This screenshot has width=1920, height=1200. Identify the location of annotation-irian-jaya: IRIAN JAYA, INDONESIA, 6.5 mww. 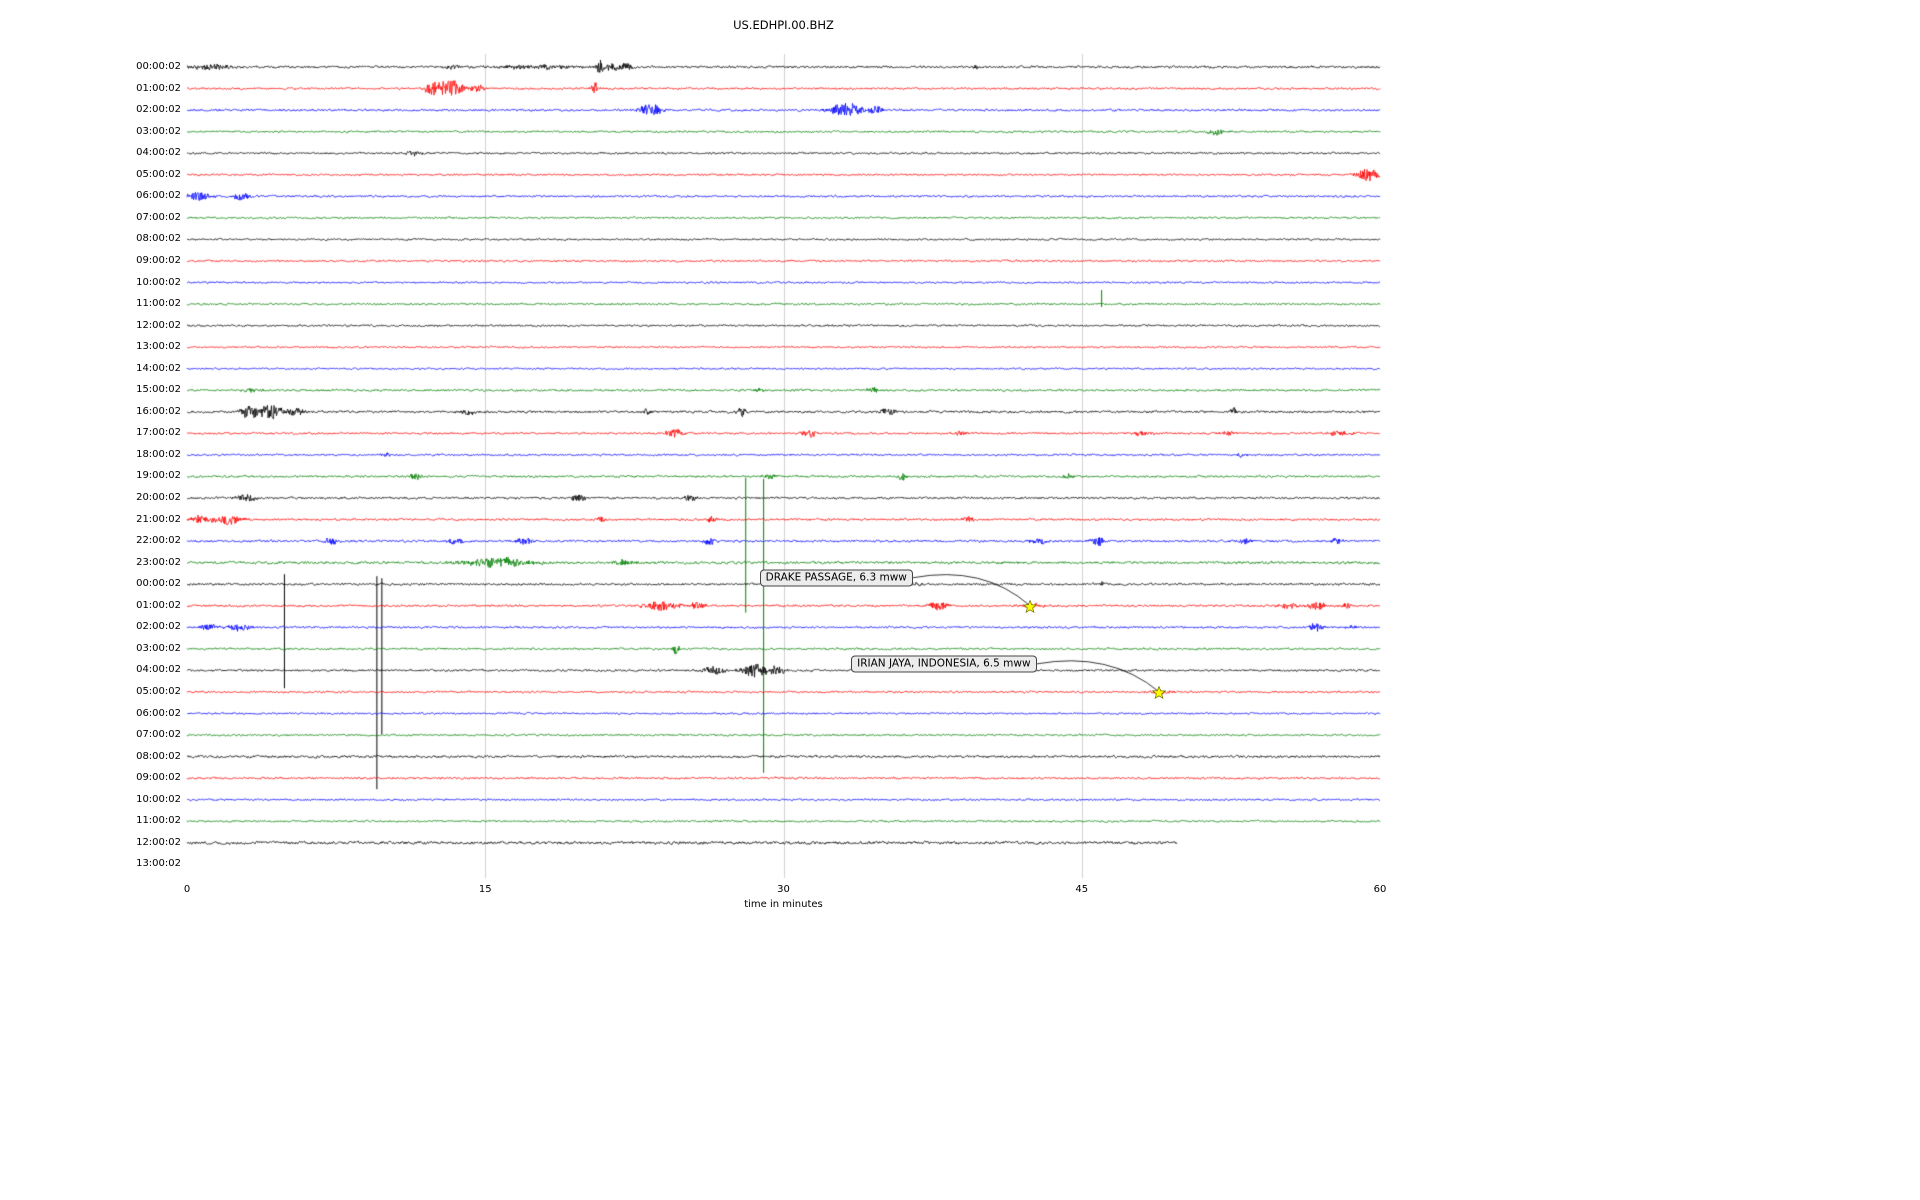
(944, 664).